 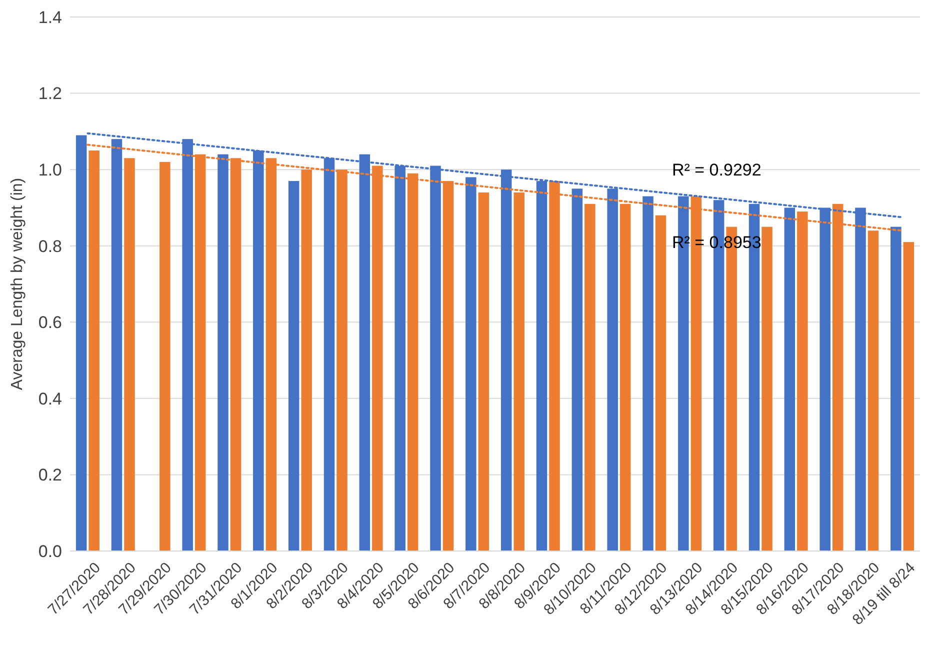 I want to click on y-tick-label: 0.0, so click(x=50, y=551).